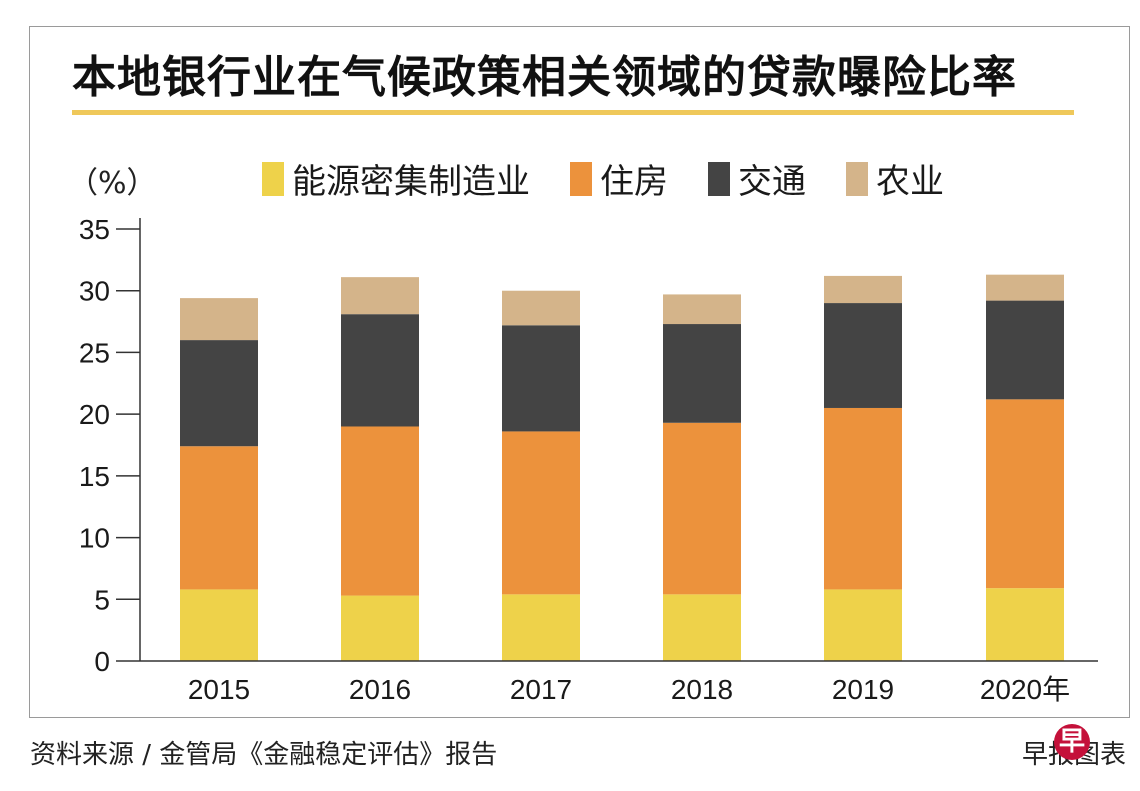 This screenshot has width=1140, height=791. Describe the element at coordinates (94, 476) in the screenshot. I see `y-tick-label: 15` at that location.